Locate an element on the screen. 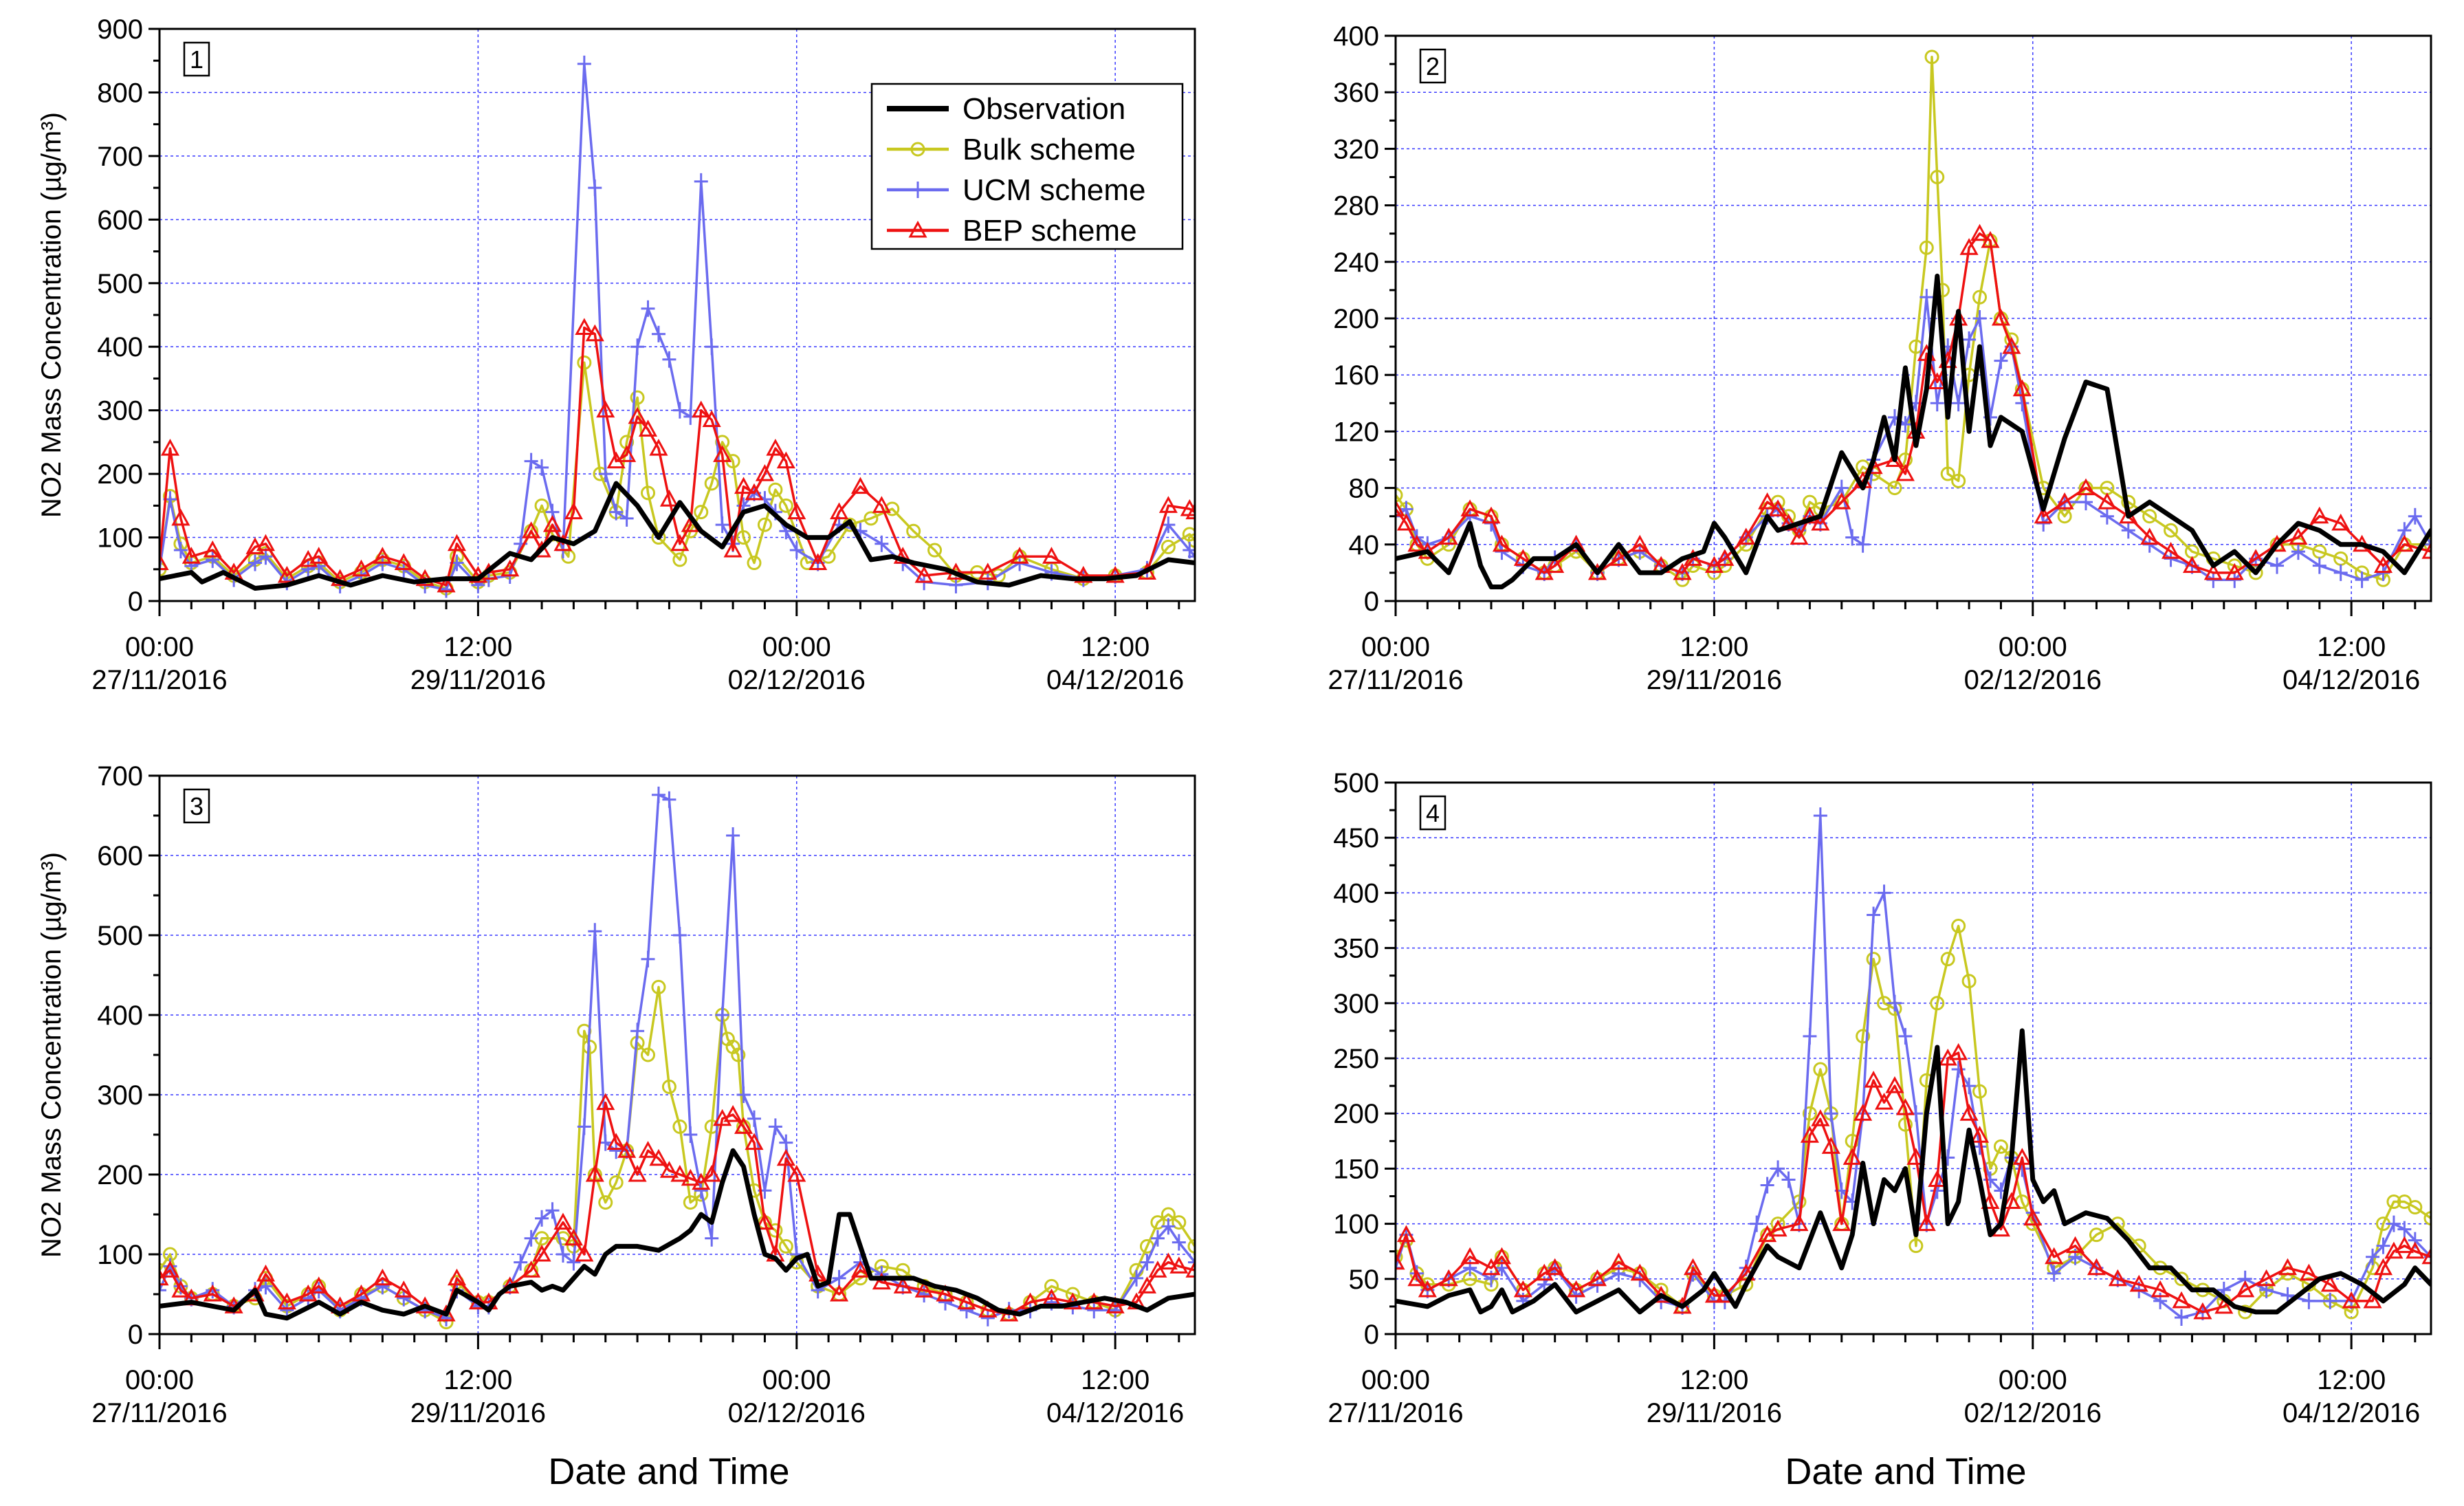  y-tick-label: 700 is located at coordinates (120, 157).